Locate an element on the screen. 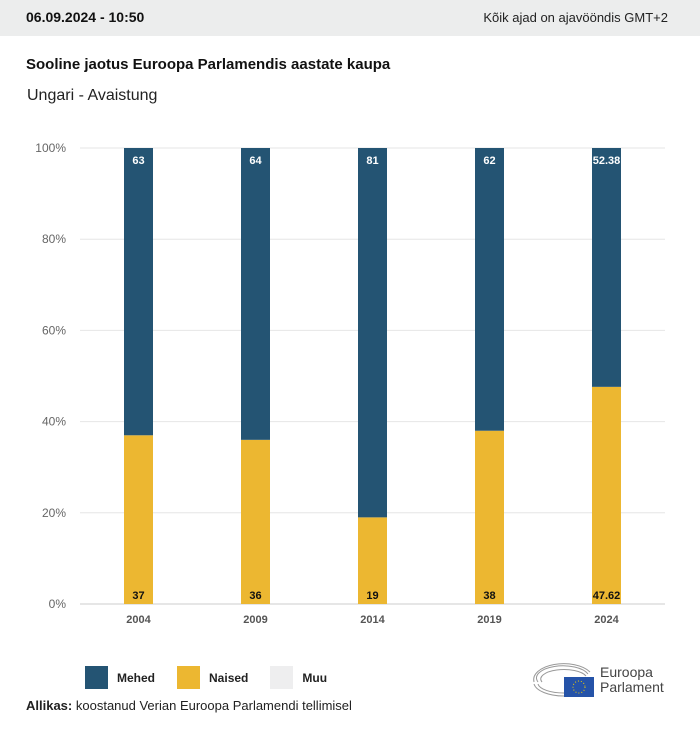  chart-subtitle: Ungari - Avaistung is located at coordinates (92, 95).